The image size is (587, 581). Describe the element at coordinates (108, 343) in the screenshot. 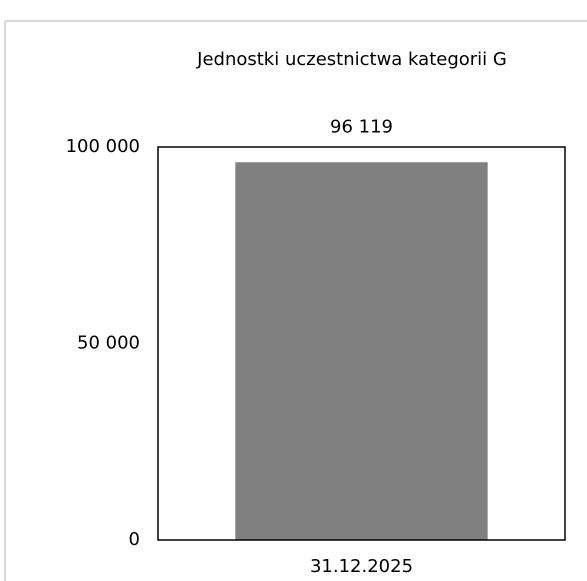

I see `y-tick-label: 50 000` at that location.